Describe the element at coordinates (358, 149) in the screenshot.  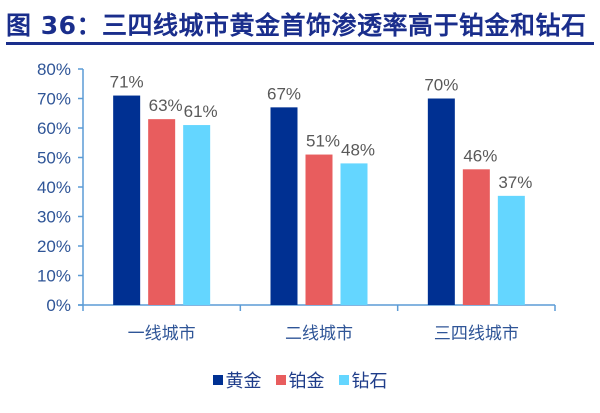
I see `data-label: 48%` at that location.